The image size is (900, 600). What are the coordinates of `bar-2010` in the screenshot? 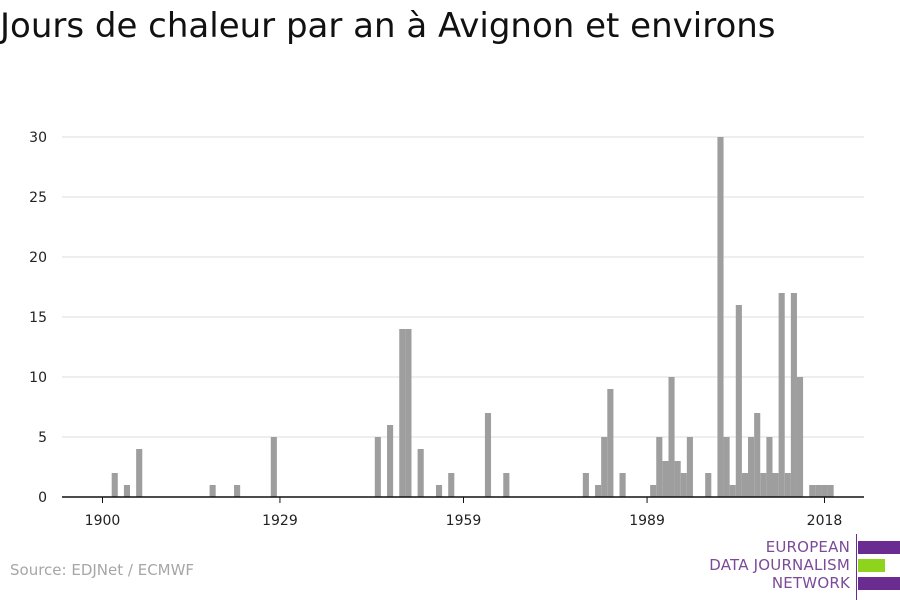 It's located at (775, 485).